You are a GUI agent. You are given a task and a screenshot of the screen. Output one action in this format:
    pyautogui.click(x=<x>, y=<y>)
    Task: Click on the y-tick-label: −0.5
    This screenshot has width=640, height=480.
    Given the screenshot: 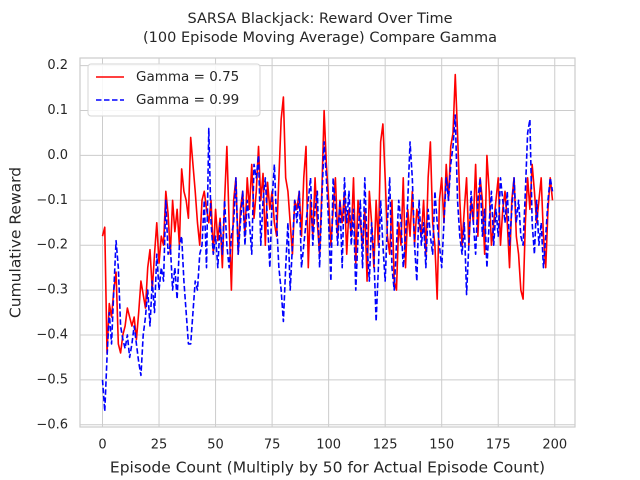 What is the action you would take?
    pyautogui.click(x=52, y=379)
    